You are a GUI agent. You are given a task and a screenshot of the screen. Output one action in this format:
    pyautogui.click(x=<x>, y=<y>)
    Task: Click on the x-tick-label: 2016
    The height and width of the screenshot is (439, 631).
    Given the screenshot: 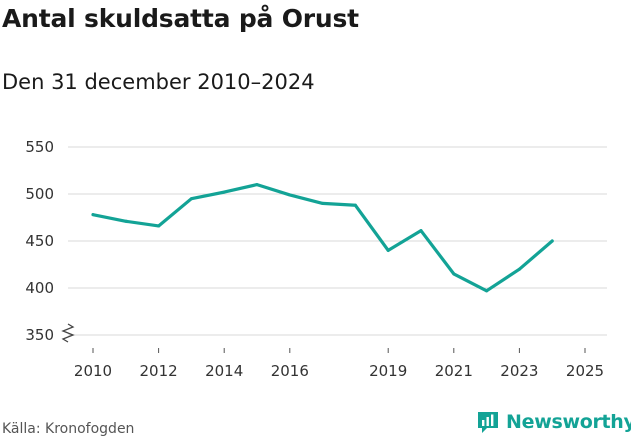 What is the action you would take?
    pyautogui.click(x=290, y=371)
    